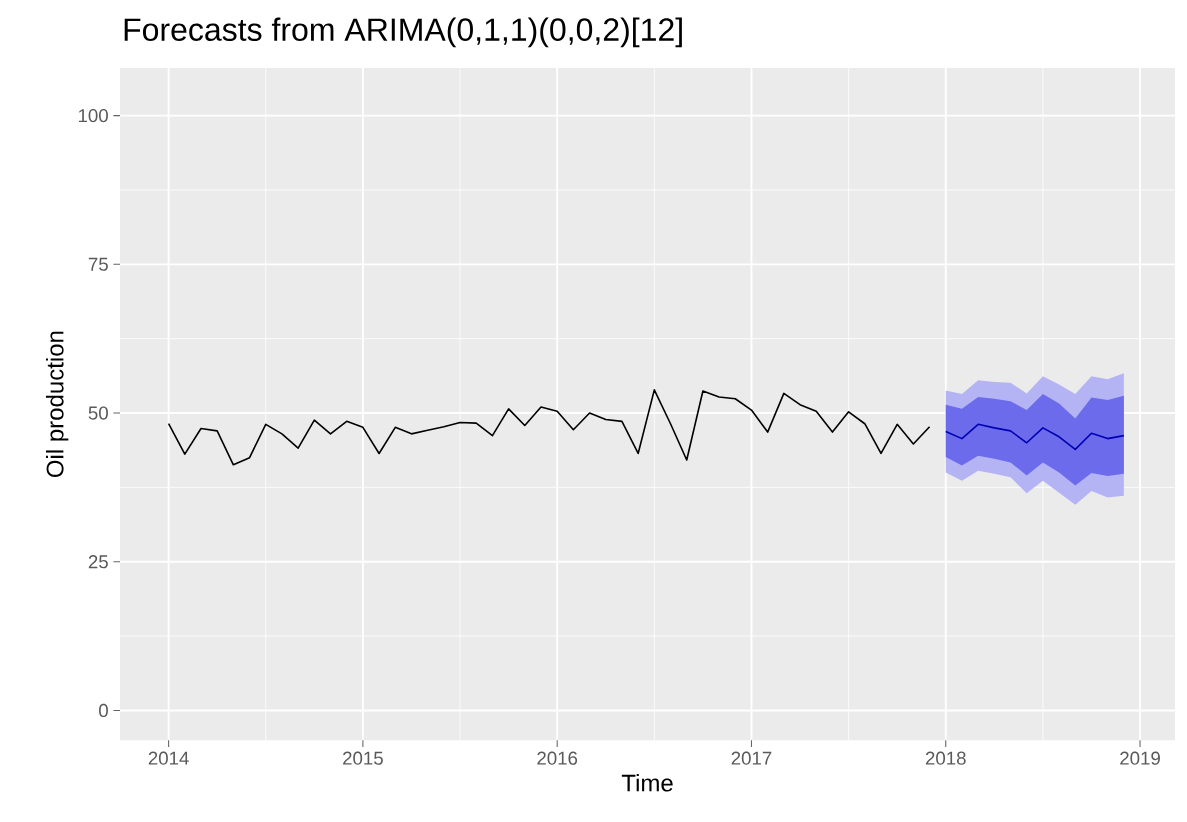 The image size is (1187, 822). What do you see at coordinates (751, 758) in the screenshot?
I see `x-tick-label: 2017` at bounding box center [751, 758].